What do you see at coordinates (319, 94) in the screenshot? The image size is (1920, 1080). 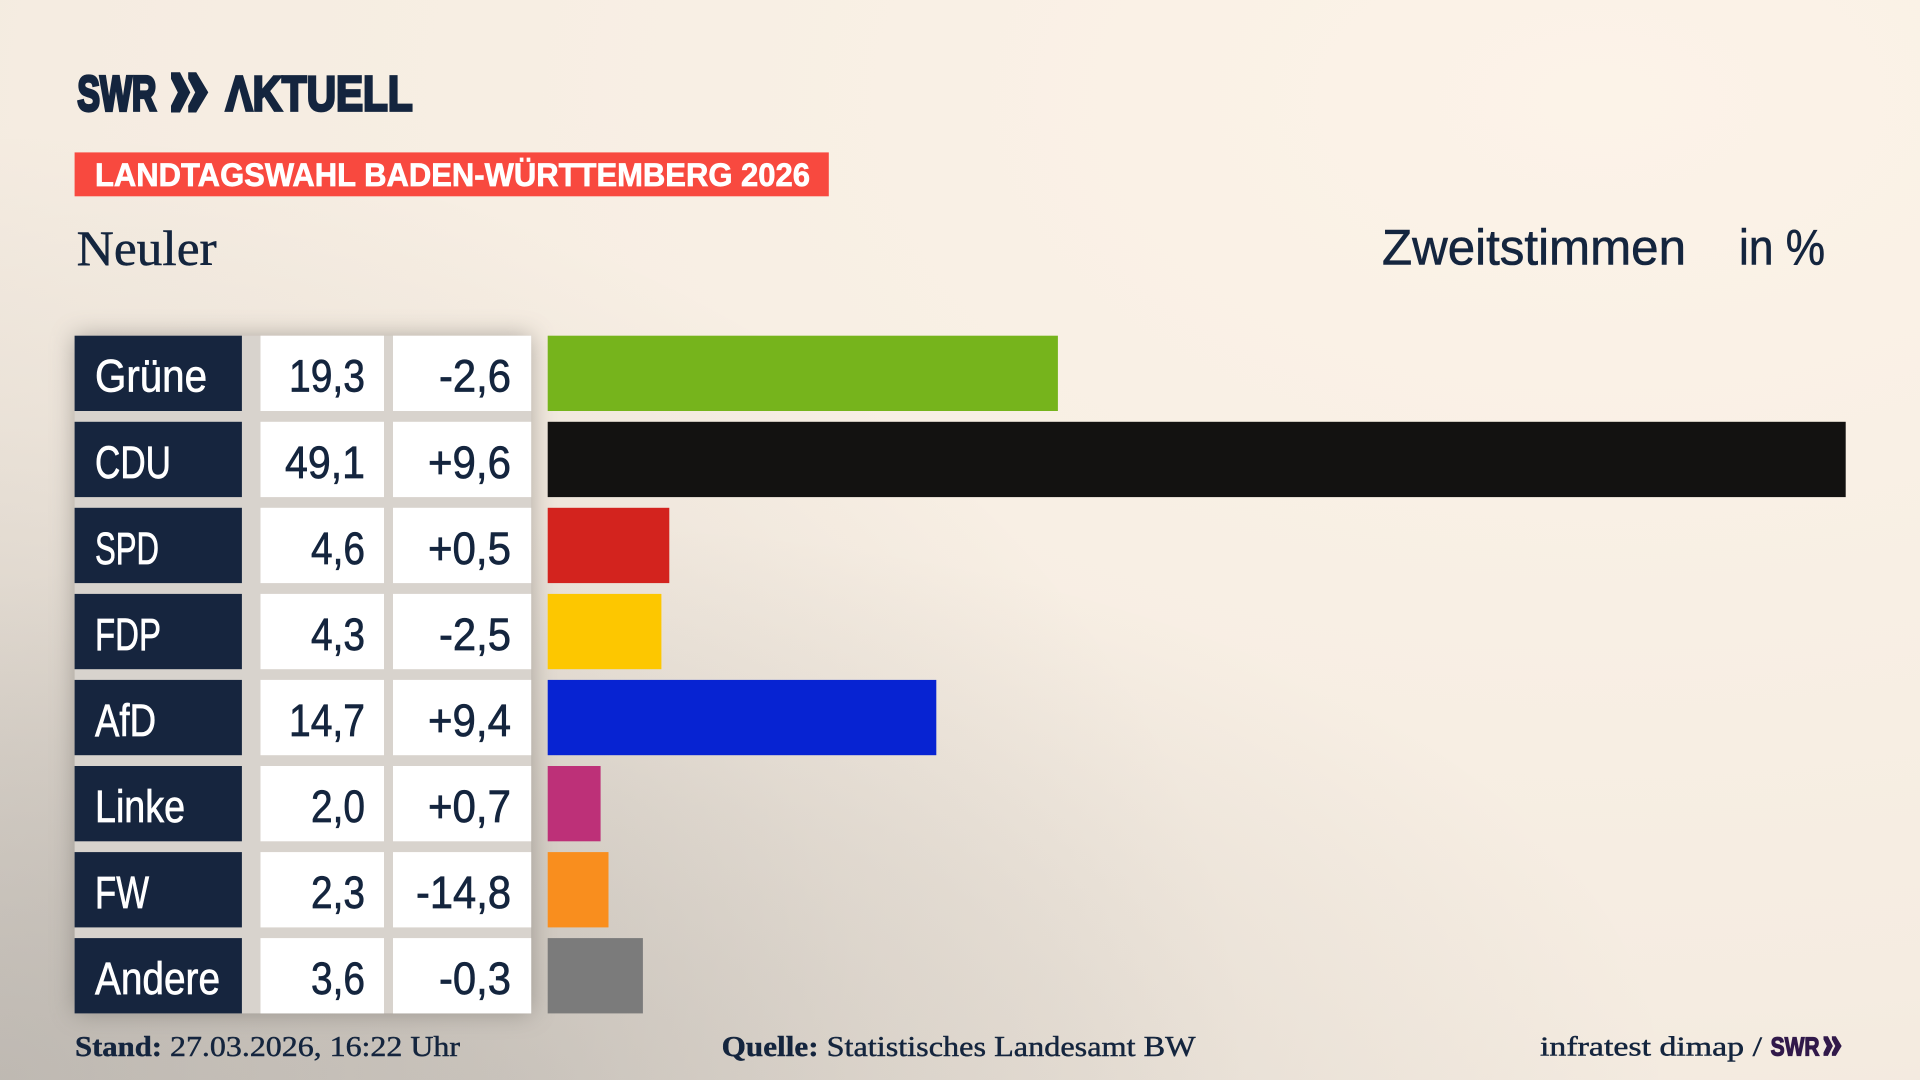 I see `svg-text: ΛKTUELL` at bounding box center [319, 94].